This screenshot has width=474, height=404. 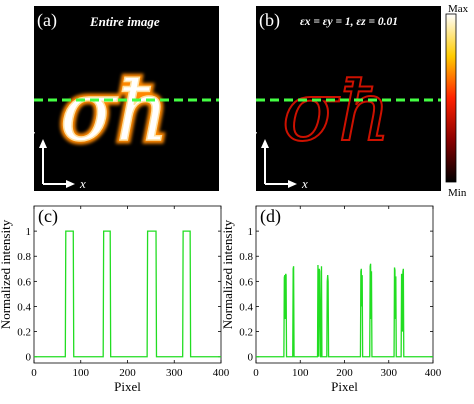 I want to click on panel-b-x-arrowhead, so click(x=292, y=184).